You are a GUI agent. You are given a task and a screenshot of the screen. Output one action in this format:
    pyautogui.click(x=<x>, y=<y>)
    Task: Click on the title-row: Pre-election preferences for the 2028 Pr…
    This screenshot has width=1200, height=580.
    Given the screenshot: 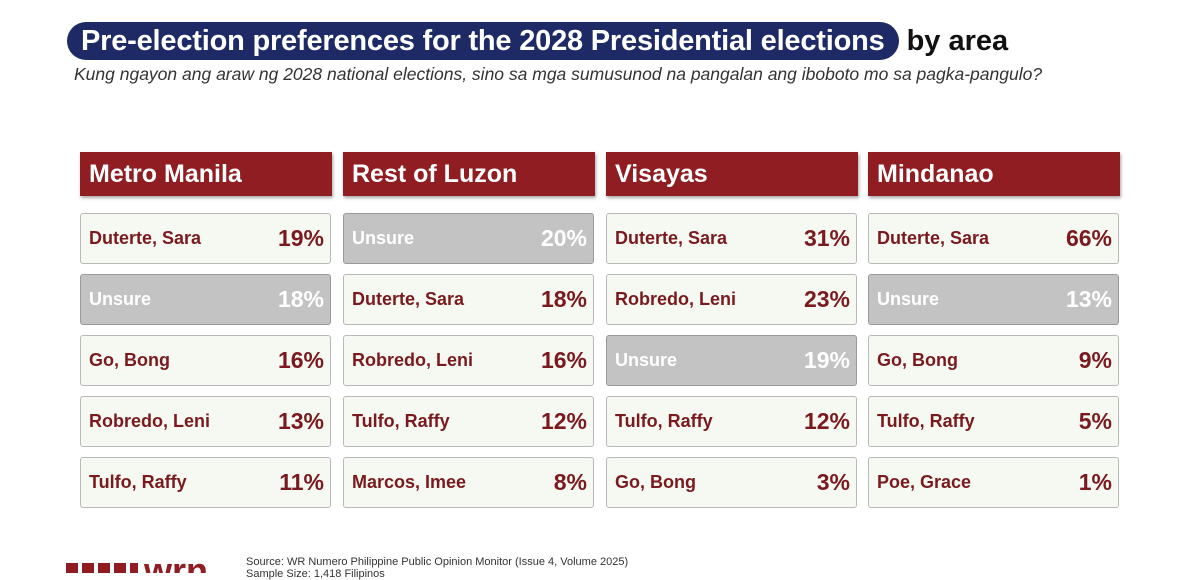 What is the action you would take?
    pyautogui.click(x=537, y=41)
    